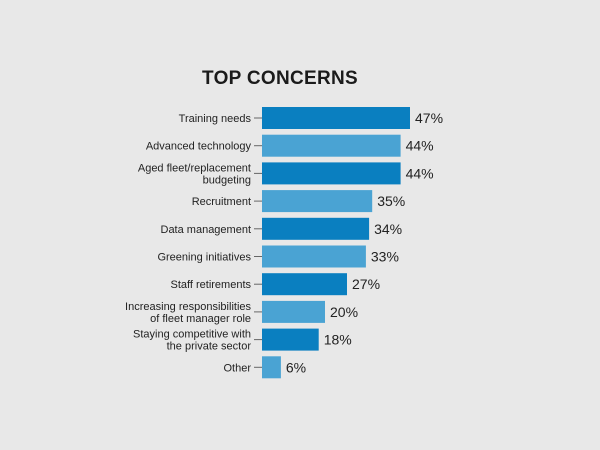 This screenshot has width=600, height=450. What do you see at coordinates (366, 284) in the screenshot?
I see `value-label-6: 27%` at bounding box center [366, 284].